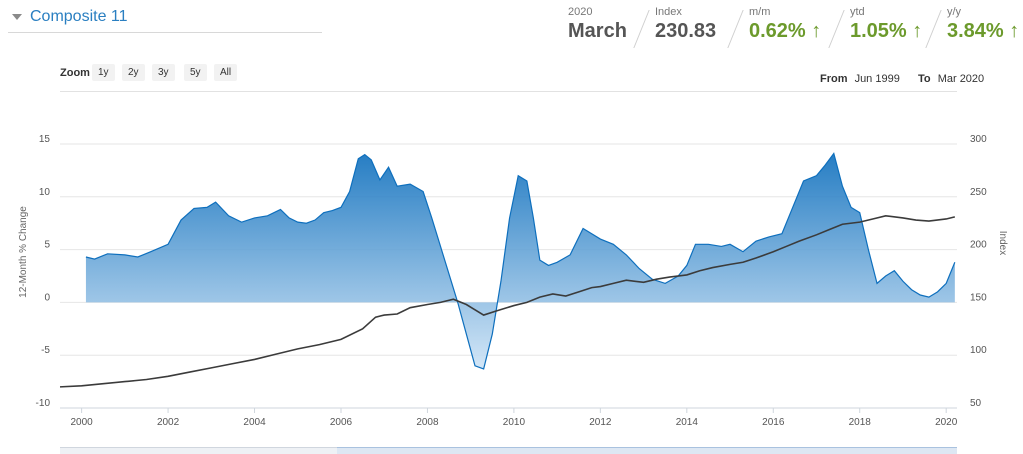 The image size is (1023, 454). What do you see at coordinates (580, 12) in the screenshot?
I see `stat-label: 2020` at bounding box center [580, 12].